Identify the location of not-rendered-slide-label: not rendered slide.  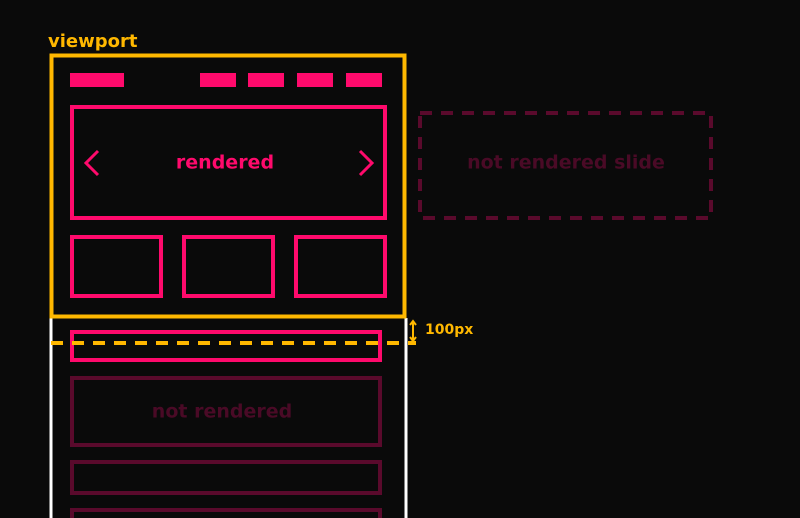
(566, 163).